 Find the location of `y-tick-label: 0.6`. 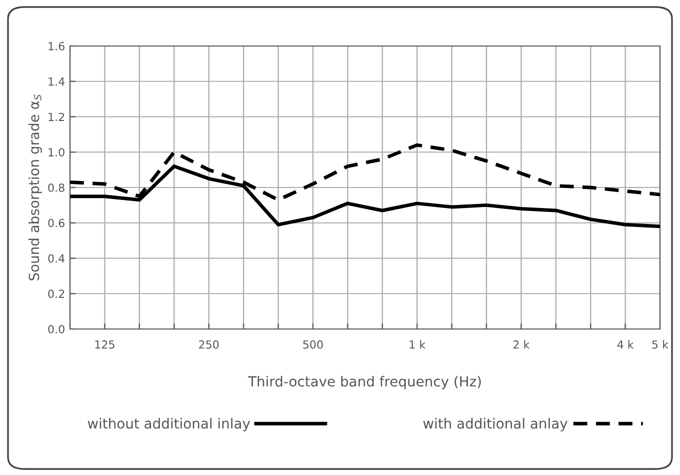

y-tick-label: 0.6 is located at coordinates (56, 223).